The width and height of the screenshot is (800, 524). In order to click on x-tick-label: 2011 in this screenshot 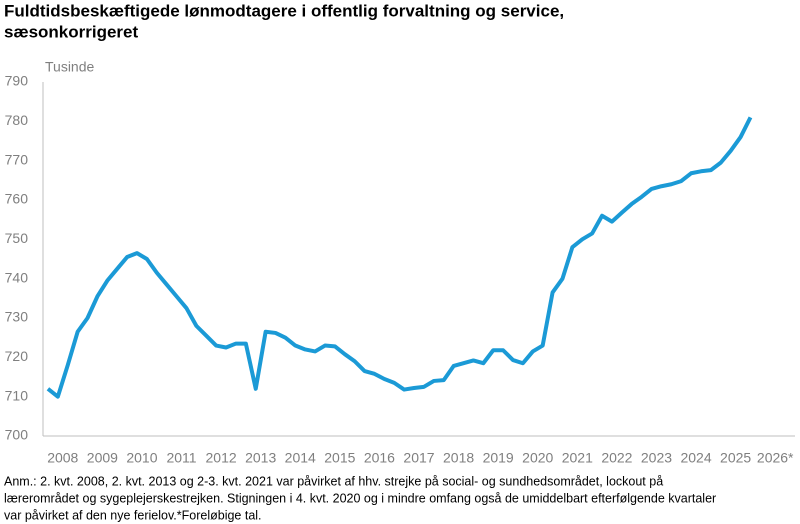, I will do `click(181, 458)`.